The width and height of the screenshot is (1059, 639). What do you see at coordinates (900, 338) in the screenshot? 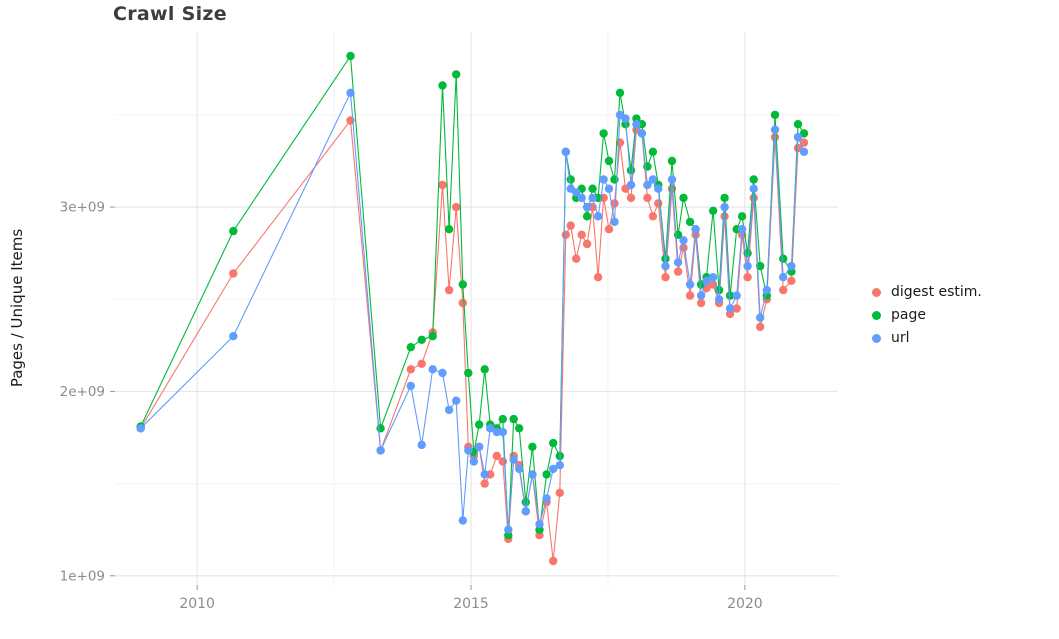
I see `legend-label-url: url` at bounding box center [900, 338].